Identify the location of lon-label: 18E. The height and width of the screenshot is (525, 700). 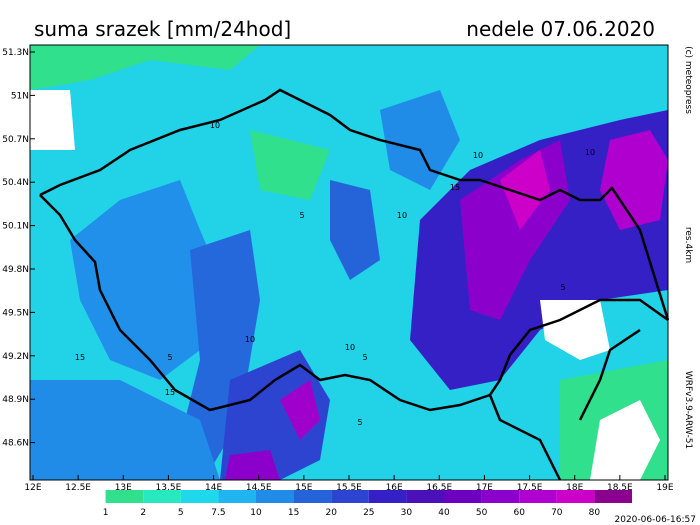
(574, 488).